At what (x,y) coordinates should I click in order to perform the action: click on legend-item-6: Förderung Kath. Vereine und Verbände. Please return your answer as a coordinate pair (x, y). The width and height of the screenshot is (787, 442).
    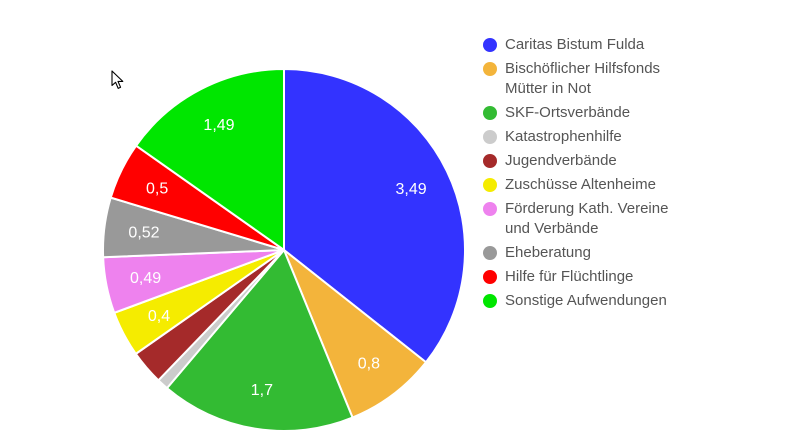
    Looking at the image, I should click on (623, 219).